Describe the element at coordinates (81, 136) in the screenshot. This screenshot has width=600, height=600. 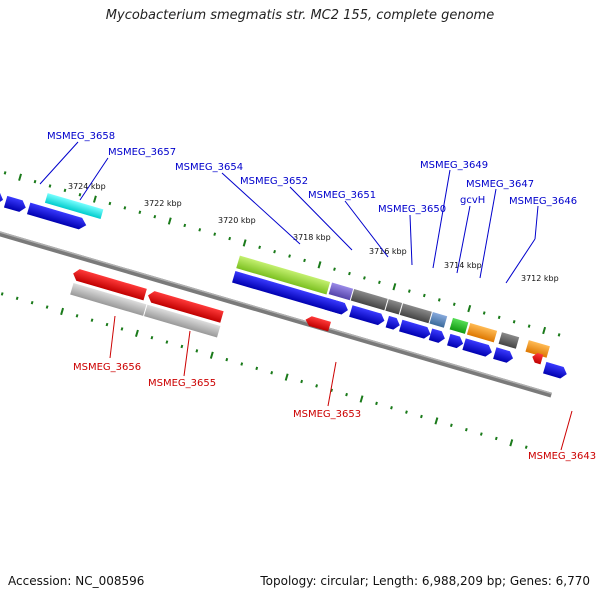
I see `gene-label: MSMEG_3658` at that location.